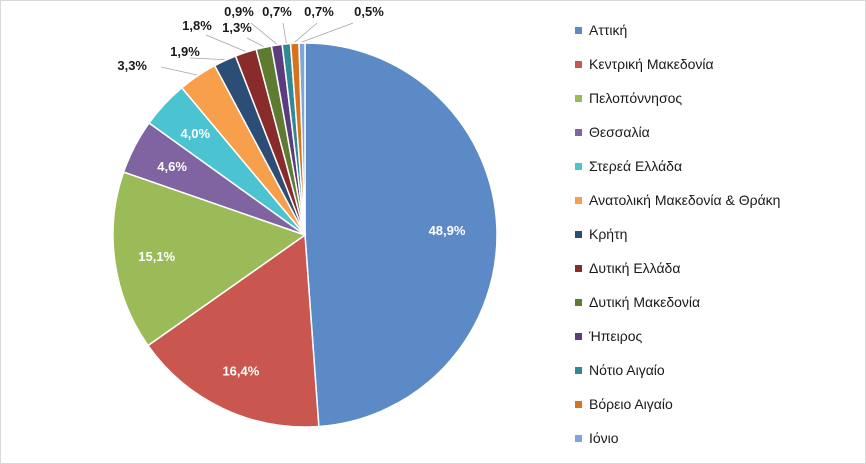 The height and width of the screenshot is (464, 866). What do you see at coordinates (239, 11) in the screenshot?
I see `data-label: 0,9%` at bounding box center [239, 11].